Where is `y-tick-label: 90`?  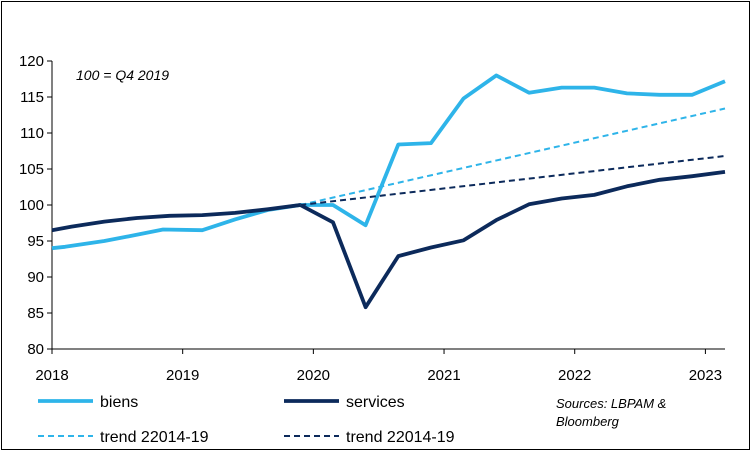 y-tick-label: 90 is located at coordinates (35, 277).